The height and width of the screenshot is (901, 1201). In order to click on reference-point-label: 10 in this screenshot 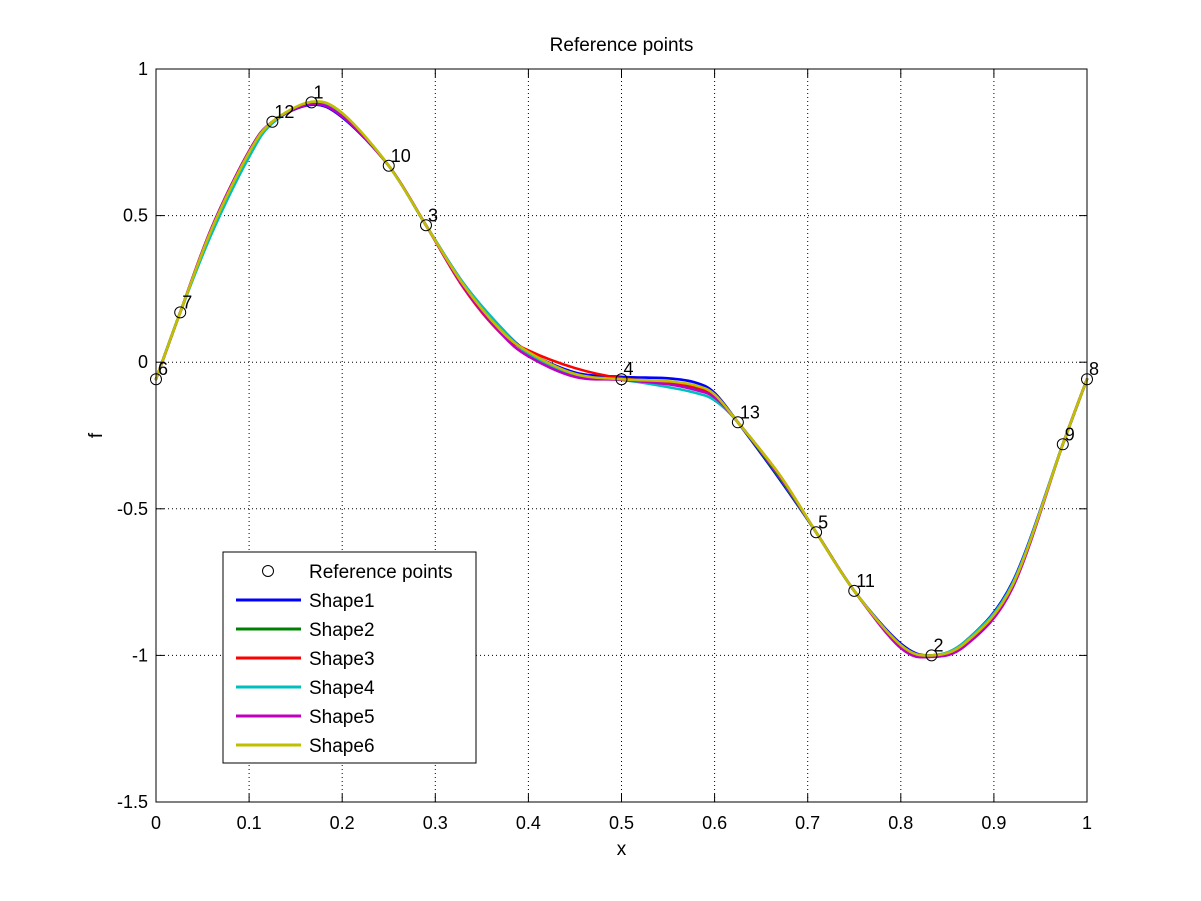, I will do `click(401, 156)`.